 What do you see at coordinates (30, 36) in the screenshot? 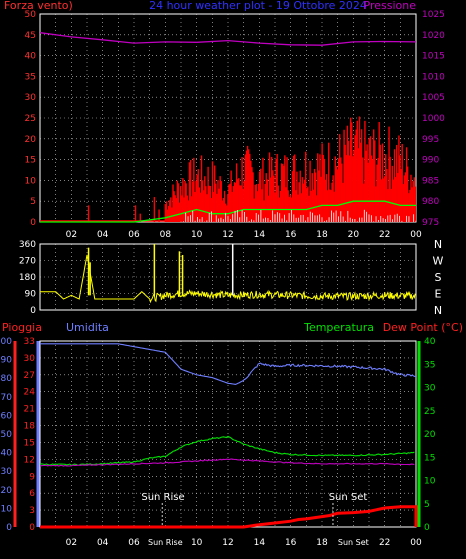
I see `wind-tick-label: 45` at bounding box center [30, 36].